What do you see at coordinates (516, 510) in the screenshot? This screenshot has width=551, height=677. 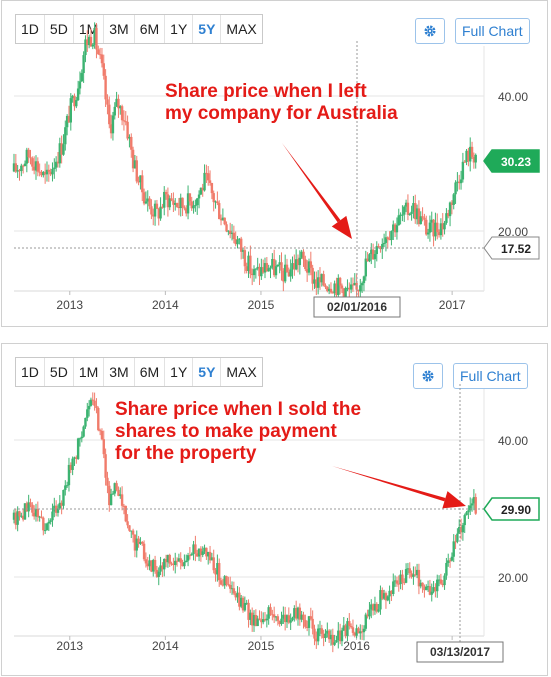 I see `current-price-label: 29.90` at bounding box center [516, 510].